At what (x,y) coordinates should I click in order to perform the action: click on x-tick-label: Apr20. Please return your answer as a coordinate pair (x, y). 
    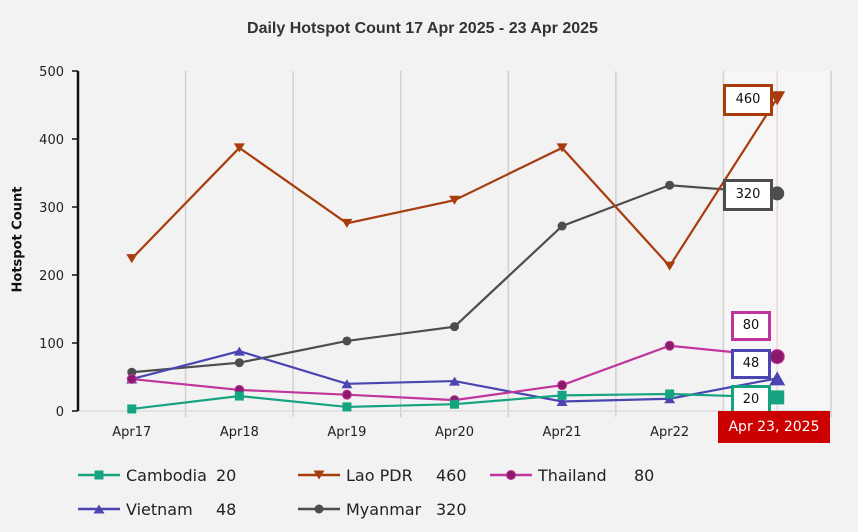
    Looking at the image, I should click on (454, 432).